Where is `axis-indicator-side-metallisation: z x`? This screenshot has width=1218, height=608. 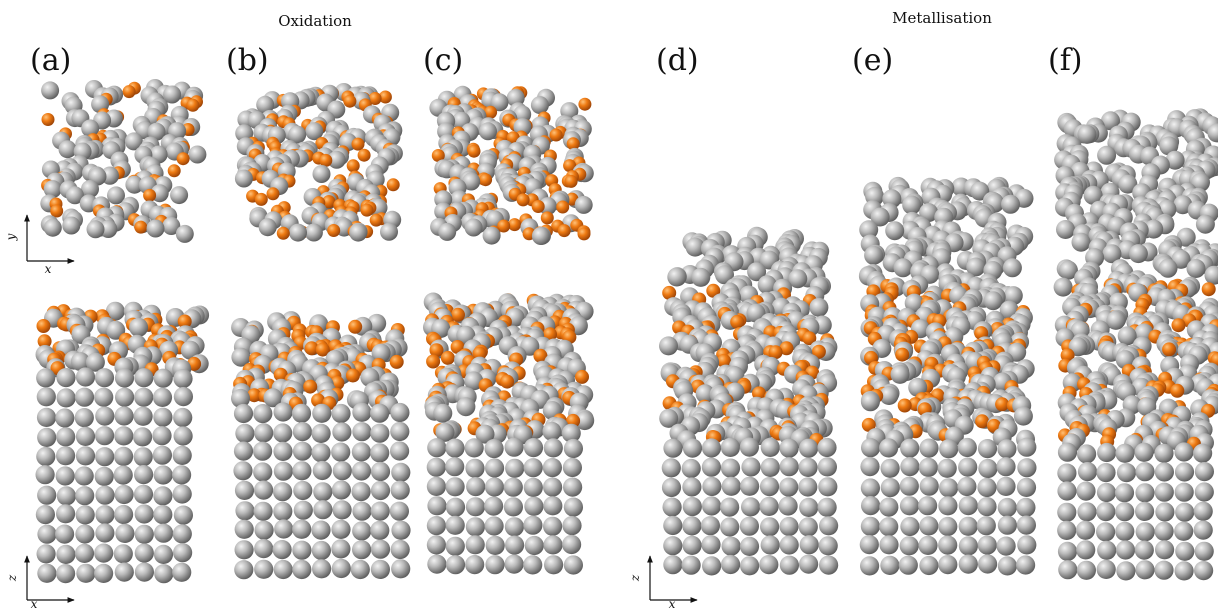 axis-indicator-side-metallisation: z x is located at coordinates (663, 581).